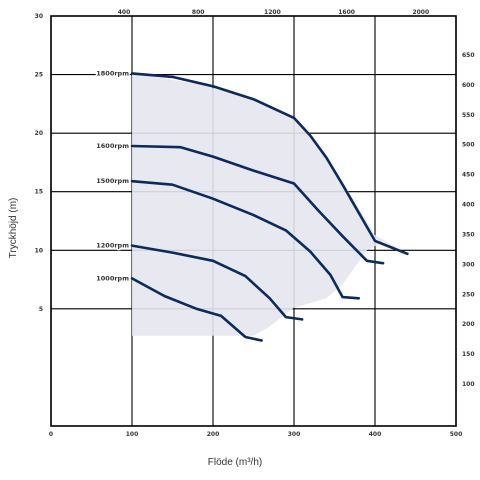 This screenshot has width=480, height=480. I want to click on top-tick-label: 2000, so click(420, 12).